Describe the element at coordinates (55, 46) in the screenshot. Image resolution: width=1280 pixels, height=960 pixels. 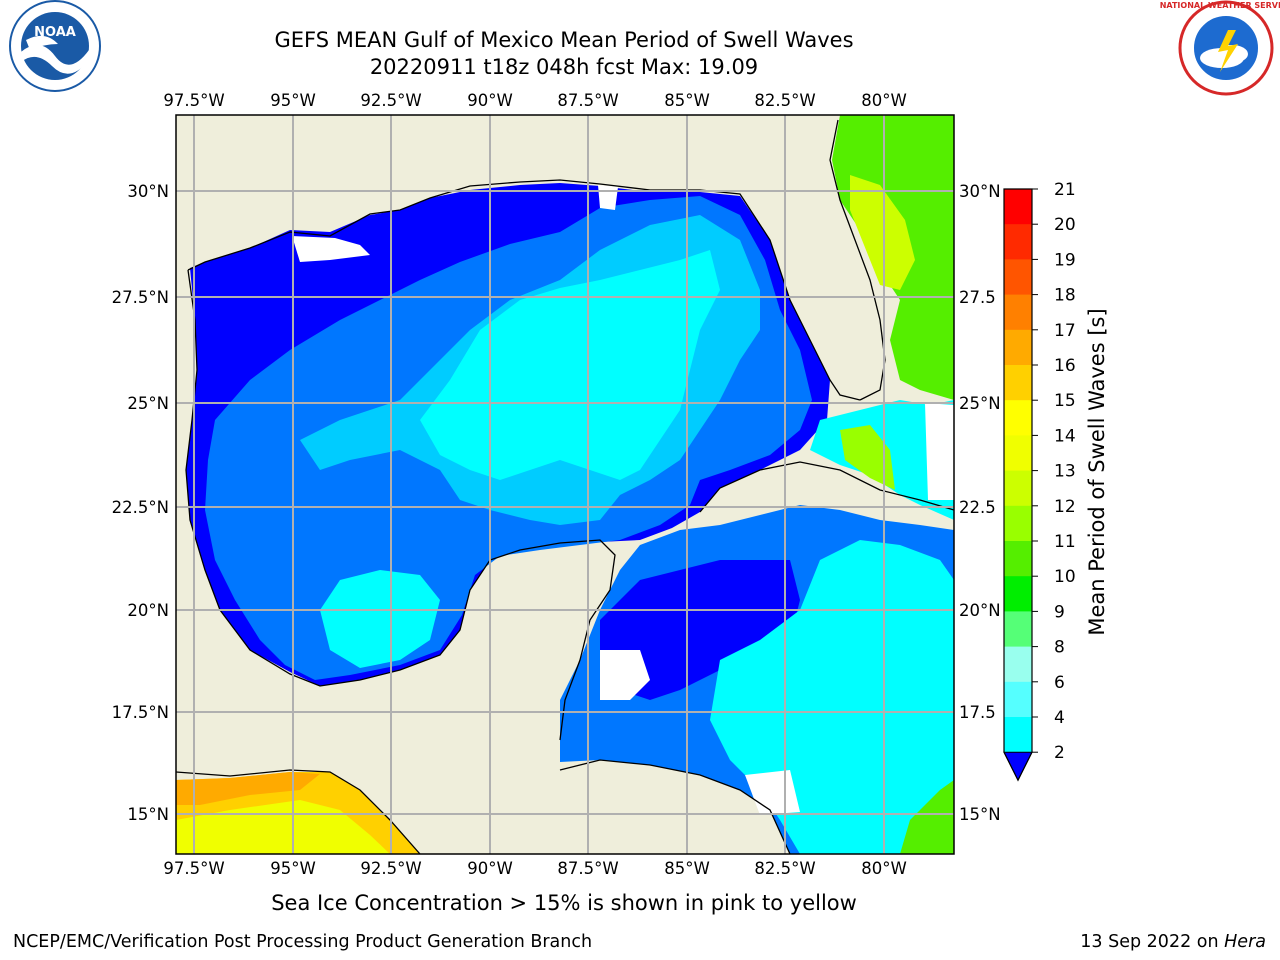
I see `noaa-logo: NOAA` at that location.